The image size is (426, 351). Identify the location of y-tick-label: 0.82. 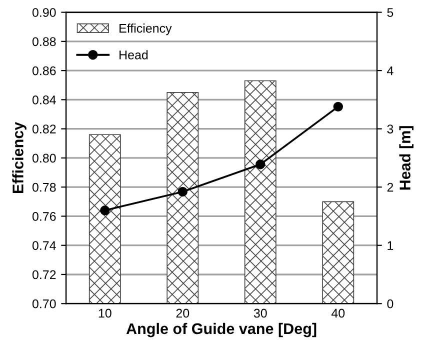
(44, 129).